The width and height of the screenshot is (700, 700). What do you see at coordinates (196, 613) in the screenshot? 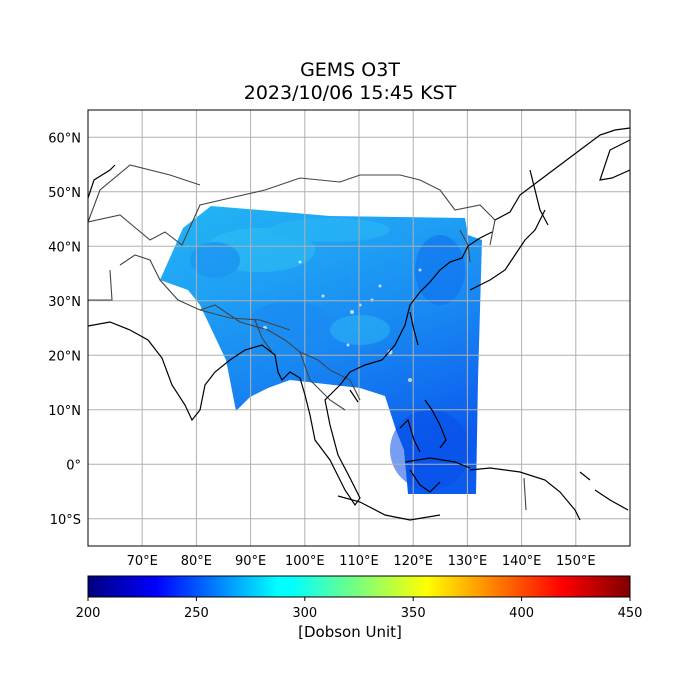
I see `colorbar-tick-label: 250` at bounding box center [196, 613].